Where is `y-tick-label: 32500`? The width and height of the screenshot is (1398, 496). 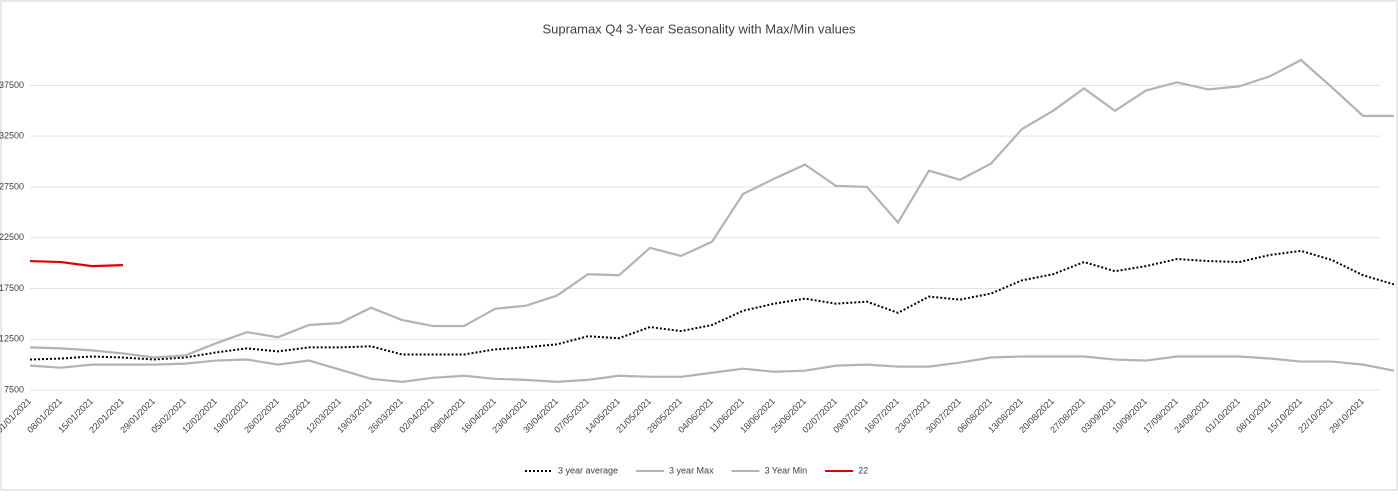
y-tick-label: 32500 is located at coordinates (12, 136).